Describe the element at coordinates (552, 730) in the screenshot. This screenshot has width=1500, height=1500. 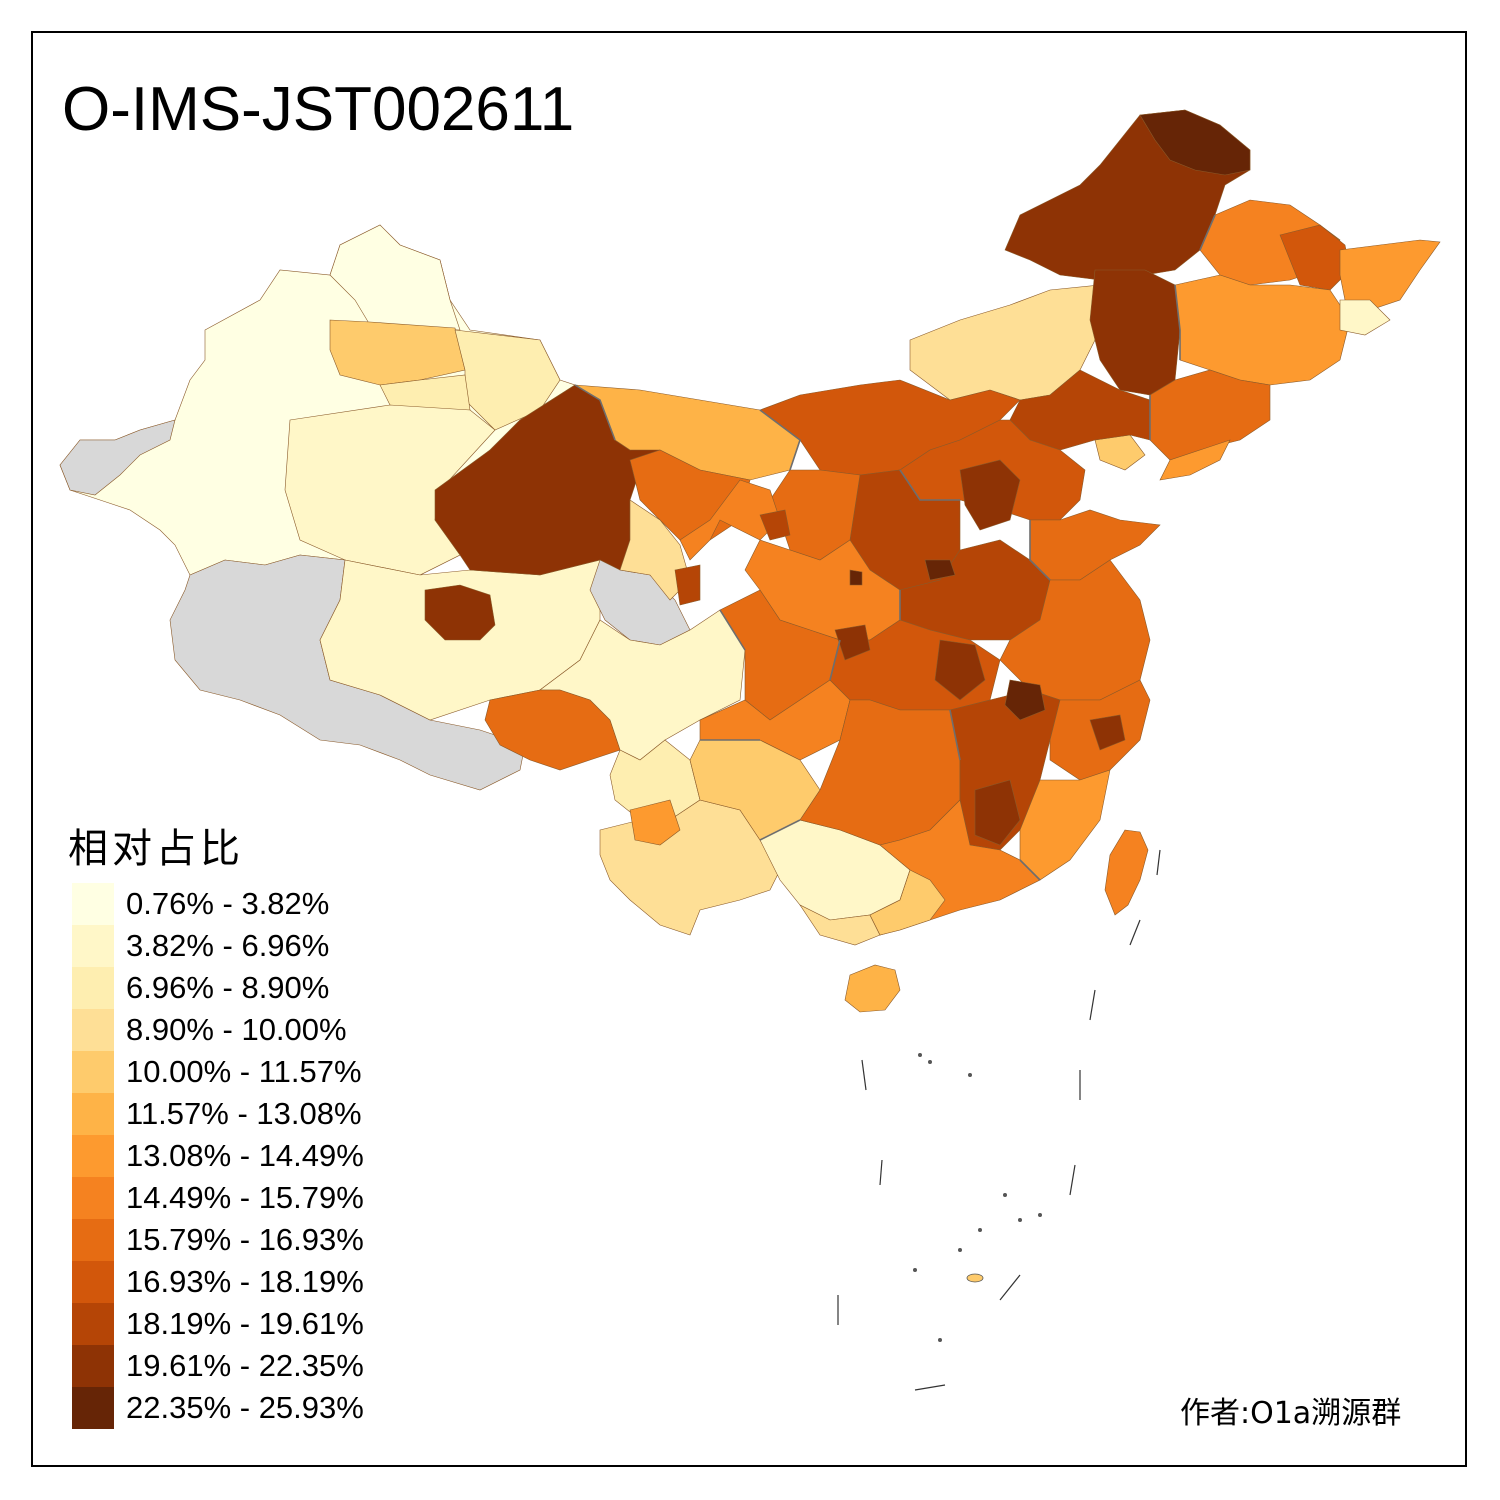
I see `region-tibet-nyingchi` at that location.